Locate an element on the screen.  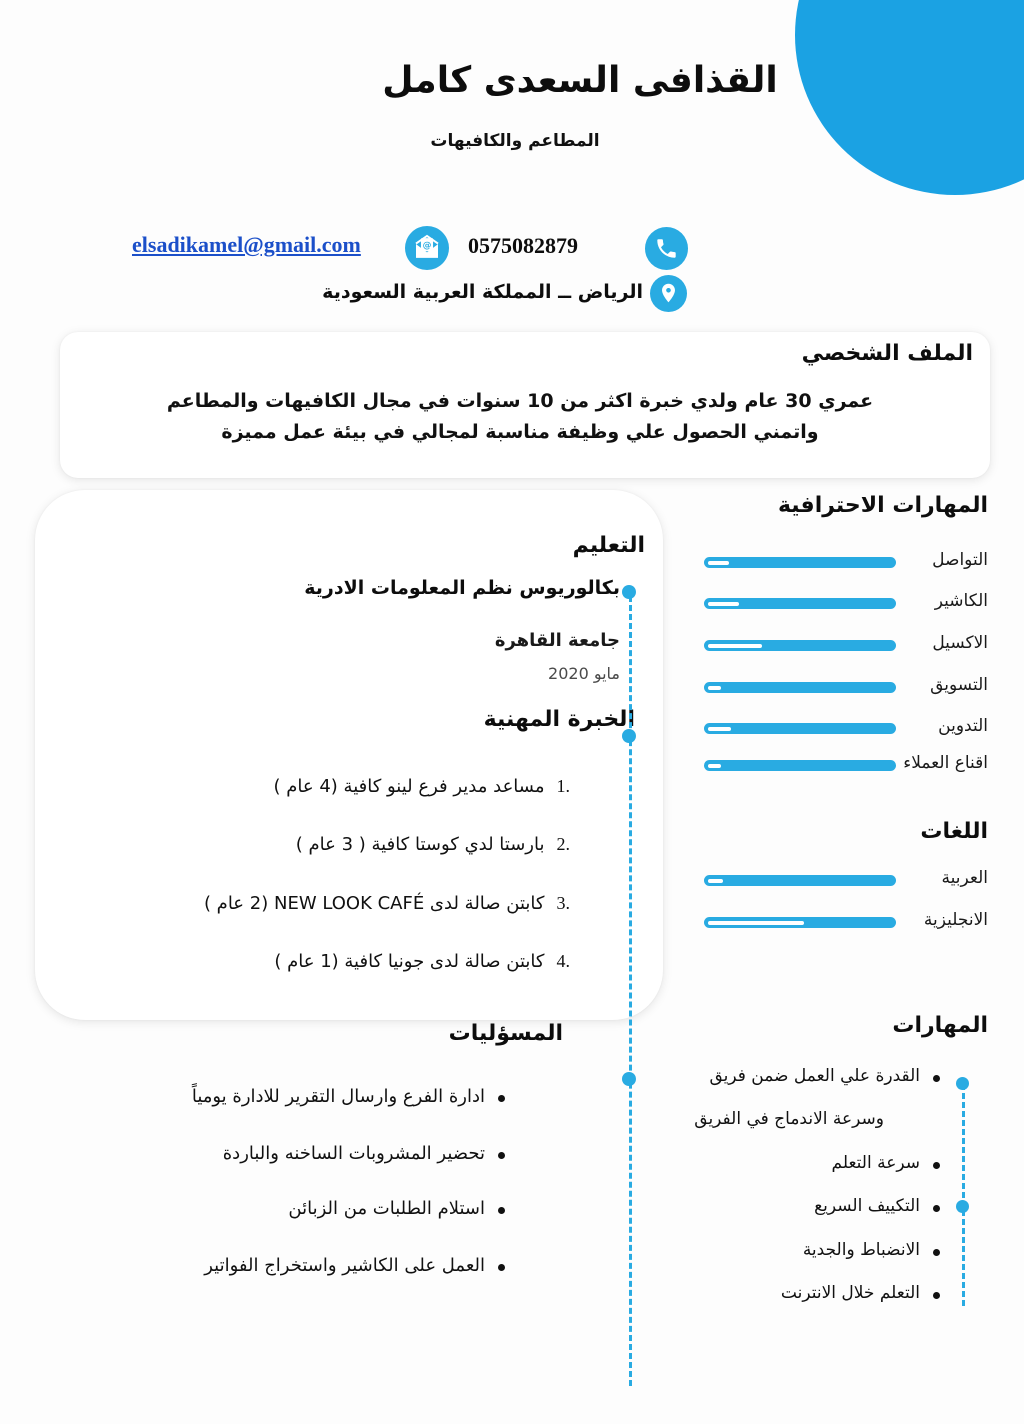
skill-label: الكاشير is located at coordinates (961, 601).